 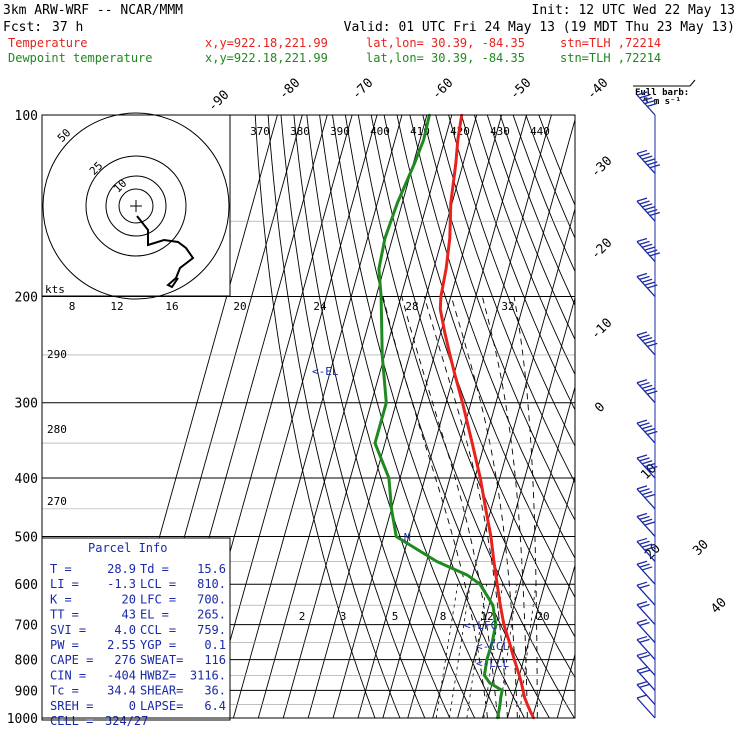 What do you see at coordinates (211, 615) in the screenshot?
I see `parcel-info-value: 265.` at bounding box center [211, 615].